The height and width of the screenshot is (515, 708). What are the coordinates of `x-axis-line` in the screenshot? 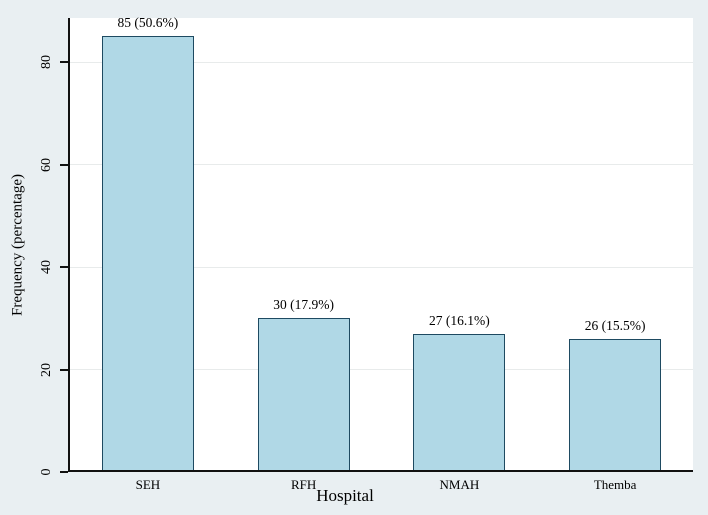 It's located at (380, 471).